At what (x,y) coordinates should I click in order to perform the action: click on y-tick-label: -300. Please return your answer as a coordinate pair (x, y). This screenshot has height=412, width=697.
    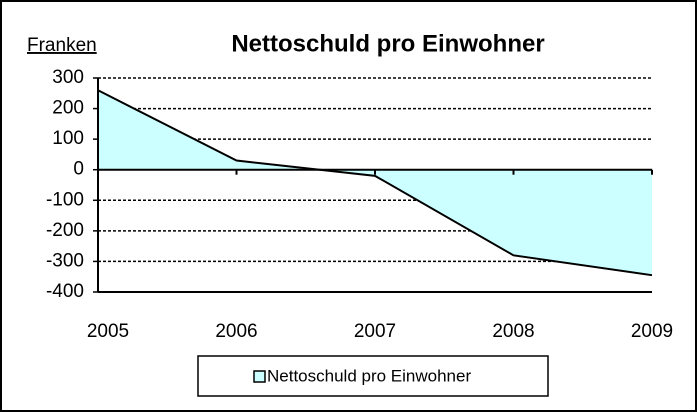
    Looking at the image, I should click on (65, 260).